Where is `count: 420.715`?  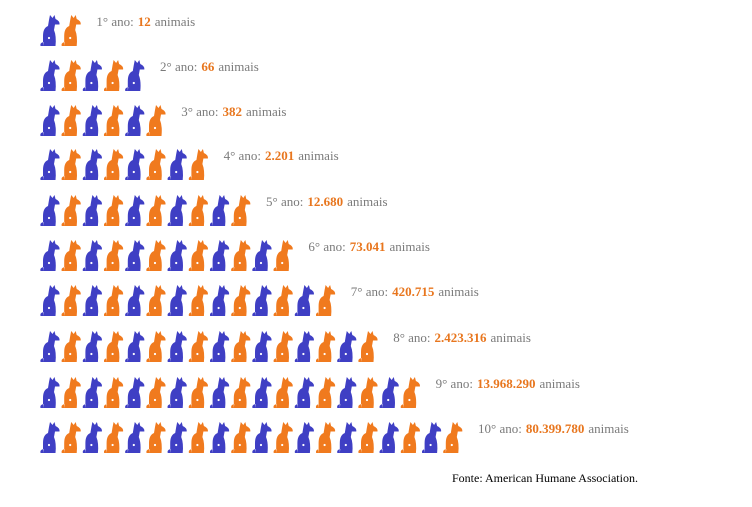 count: 420.715 is located at coordinates (413, 291).